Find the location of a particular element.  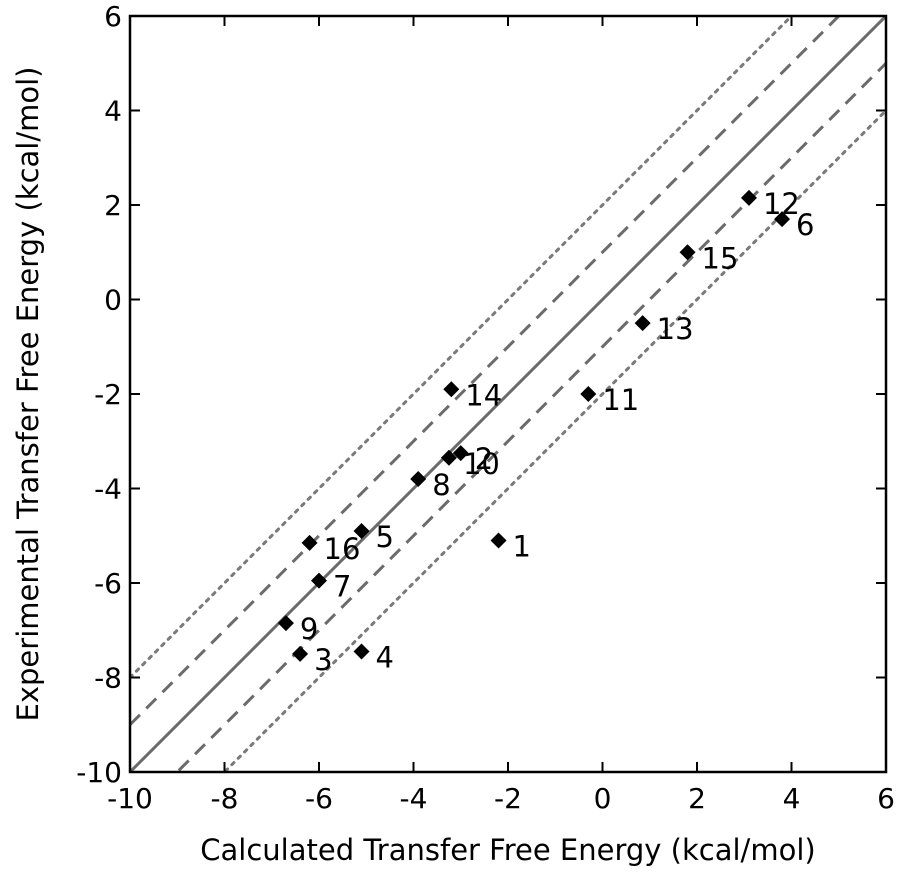

data-point-10: 10 is located at coordinates (470, 464).